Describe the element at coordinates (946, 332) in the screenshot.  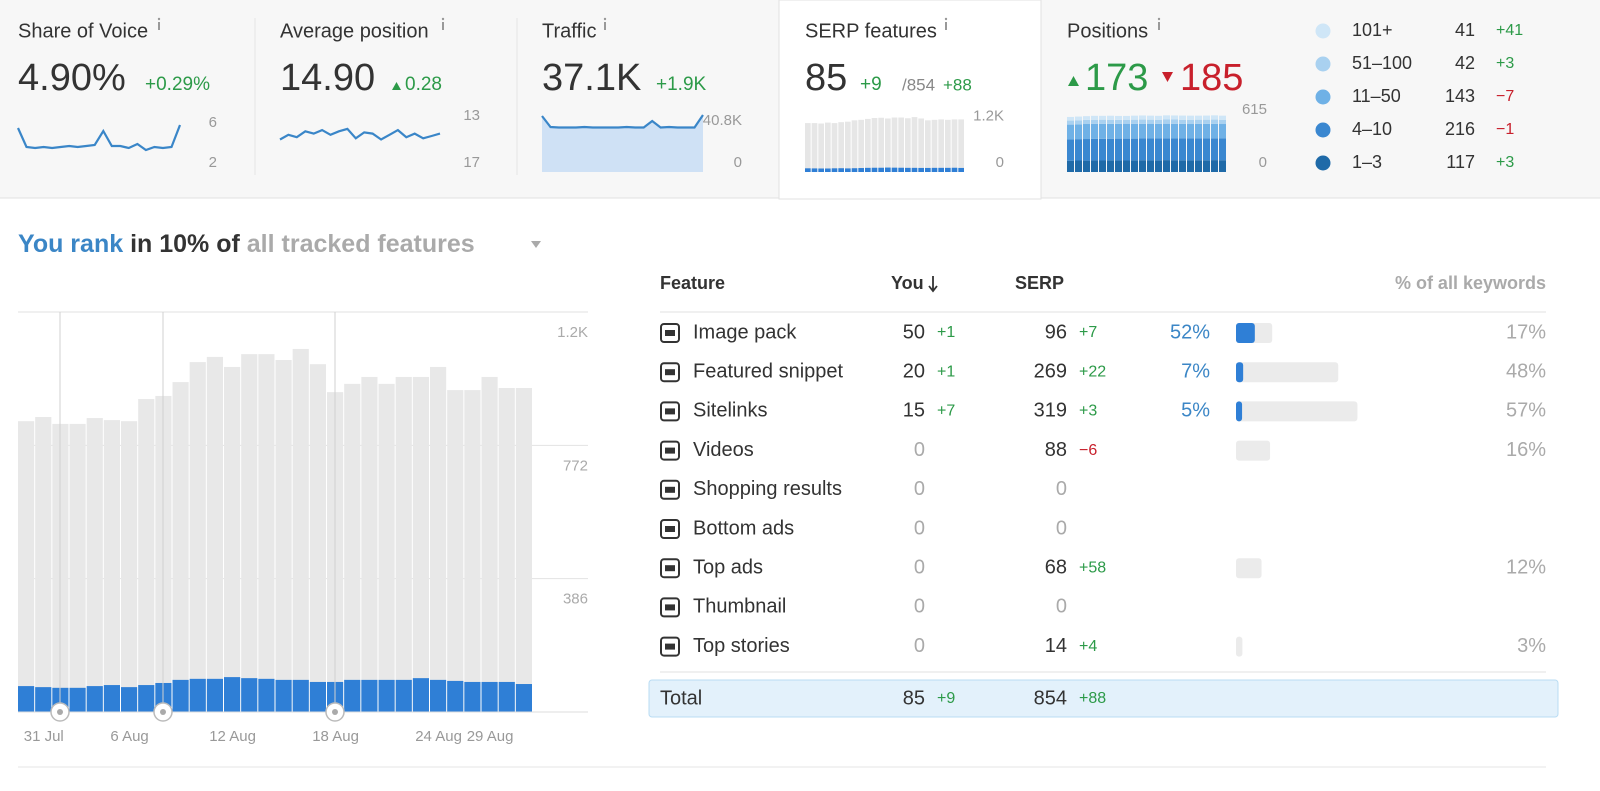
I see `you-change: +1` at that location.